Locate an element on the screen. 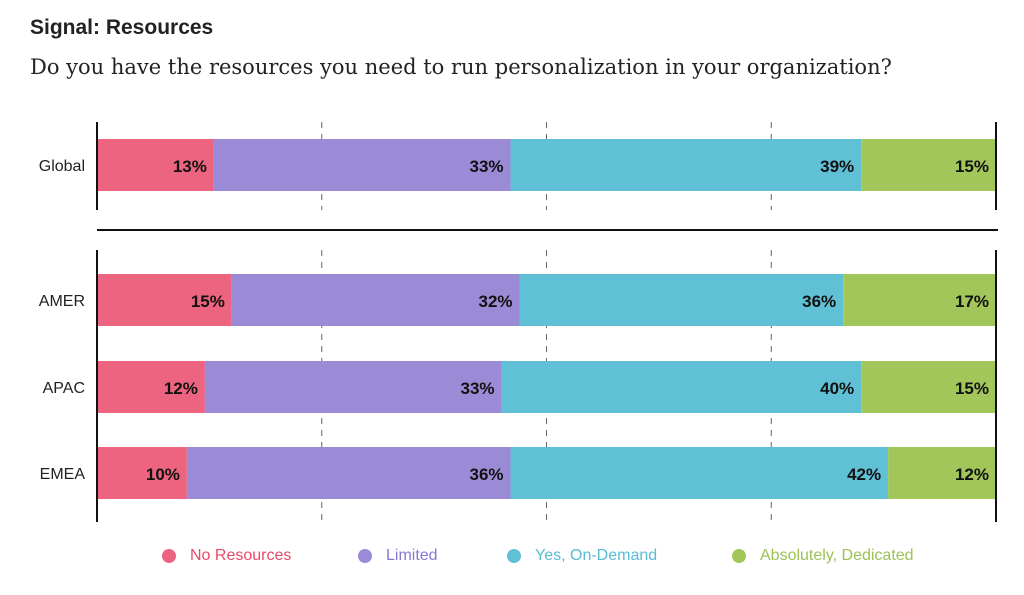  category-label: Global is located at coordinates (62, 166).